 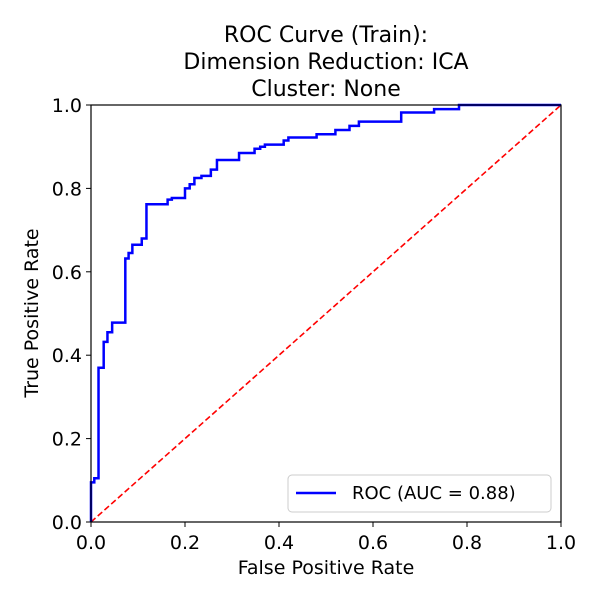 I want to click on x-tick-label: 0.6, so click(x=373, y=543).